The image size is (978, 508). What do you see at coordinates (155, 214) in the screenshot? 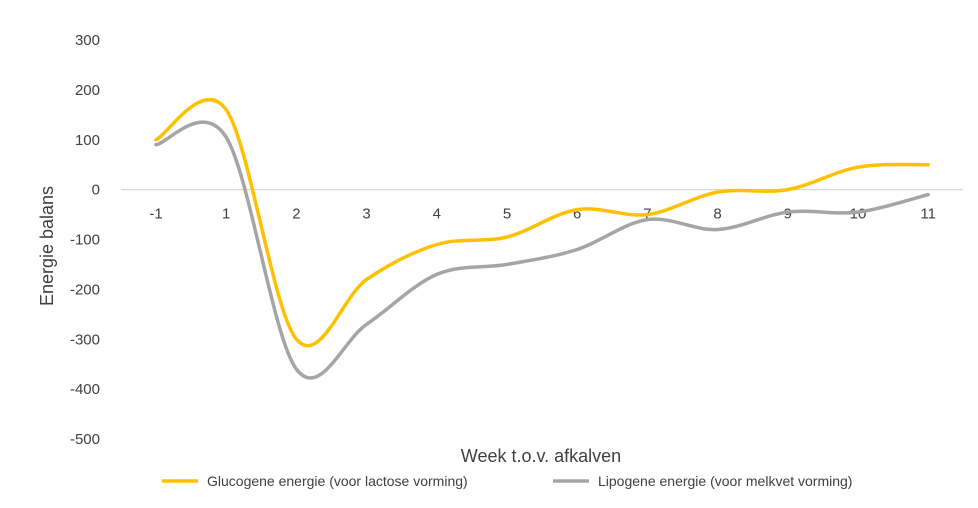
I see `x-tick-label: -1` at bounding box center [155, 214].